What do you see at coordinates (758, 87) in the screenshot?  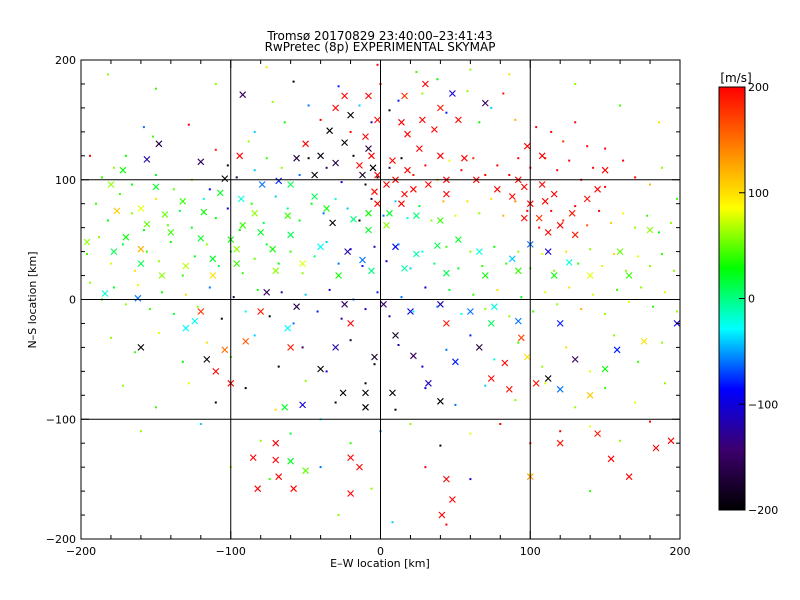 I see `colorbar-tick-label: 200` at bounding box center [758, 87].